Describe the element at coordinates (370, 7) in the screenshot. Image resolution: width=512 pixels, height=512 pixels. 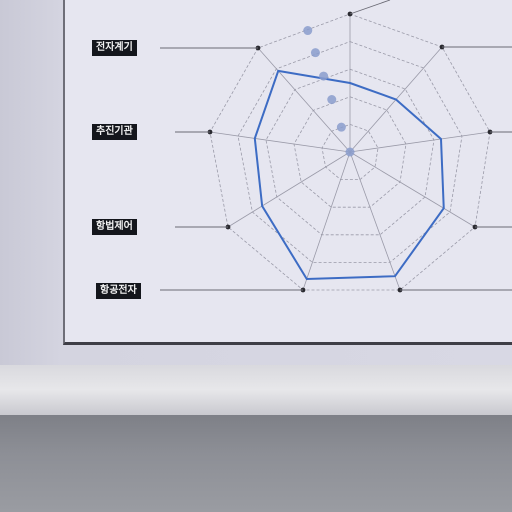
I see `leader-line` at that location.